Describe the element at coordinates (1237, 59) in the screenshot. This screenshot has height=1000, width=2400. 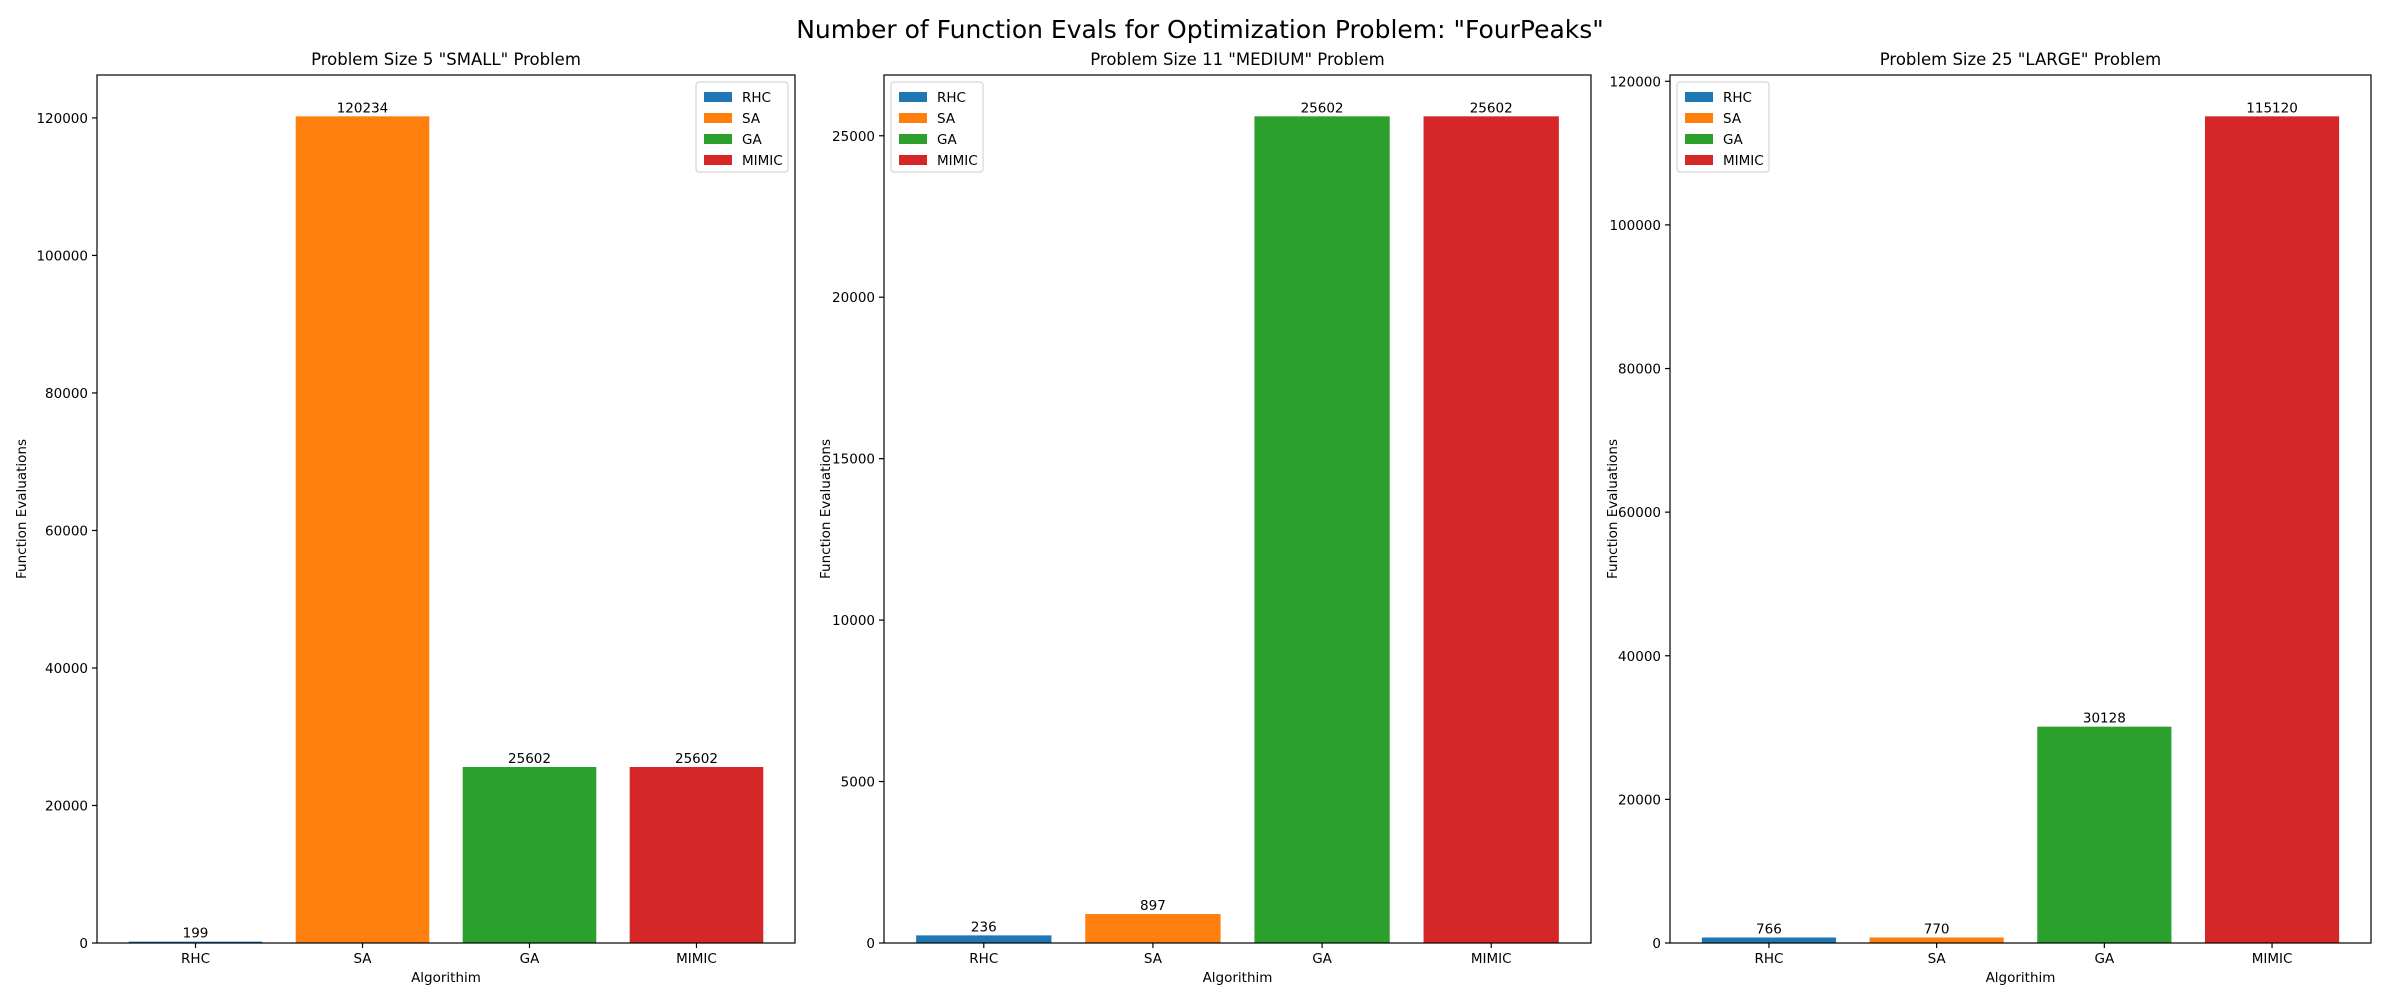
I see `chart-title: Problem Size 11 "MEDIUM" Problem` at that location.